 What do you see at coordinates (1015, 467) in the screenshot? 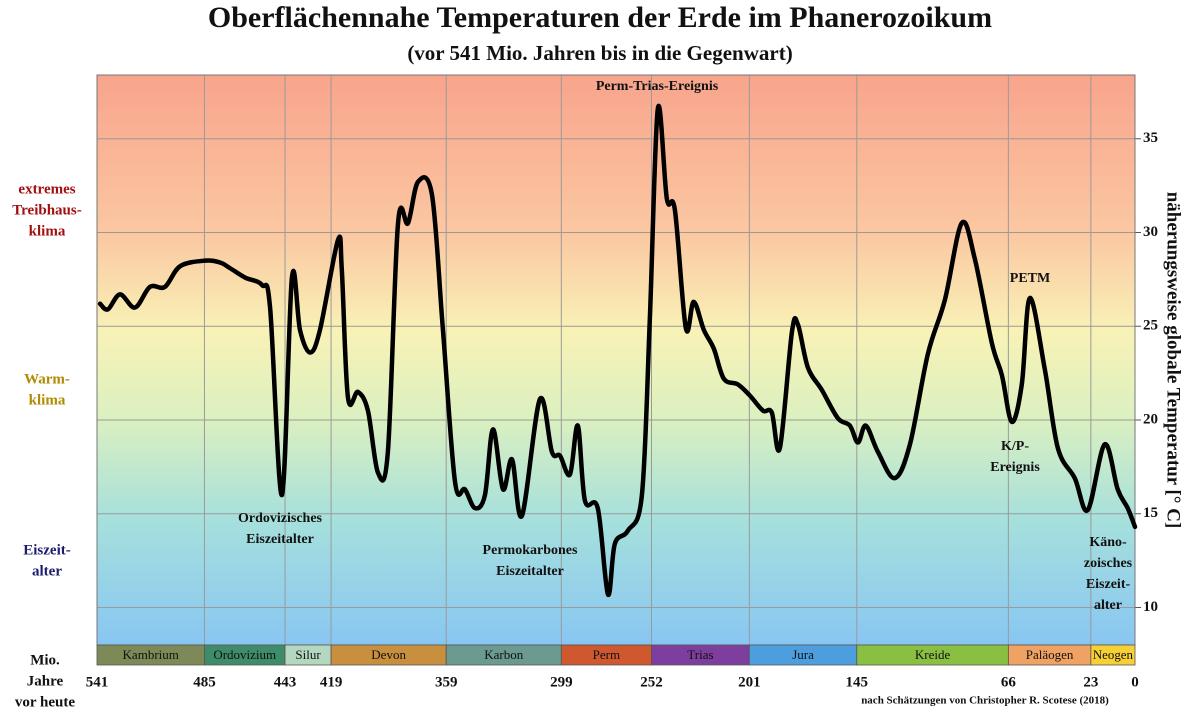
I see `annotation: Ereignis` at bounding box center [1015, 467].